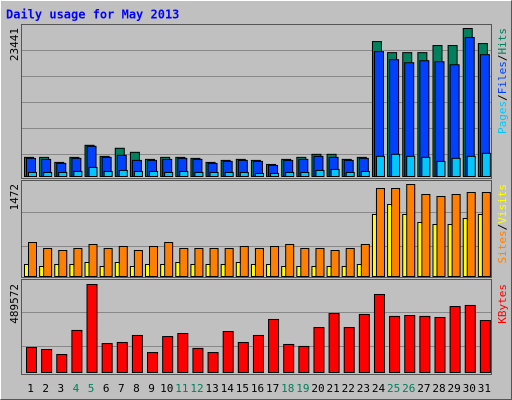 This screenshot has width=512, height=400. I want to click on x-tick-label: 23, so click(363, 388).